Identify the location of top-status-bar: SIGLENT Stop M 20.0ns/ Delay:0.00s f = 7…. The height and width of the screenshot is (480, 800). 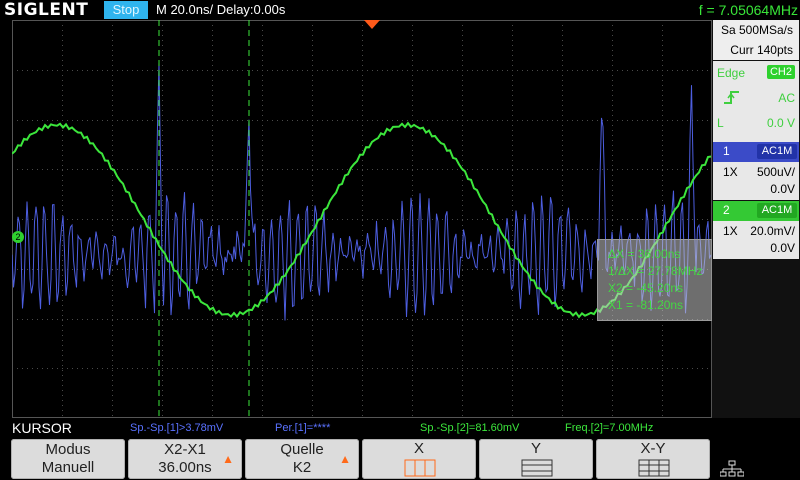
(400, 10).